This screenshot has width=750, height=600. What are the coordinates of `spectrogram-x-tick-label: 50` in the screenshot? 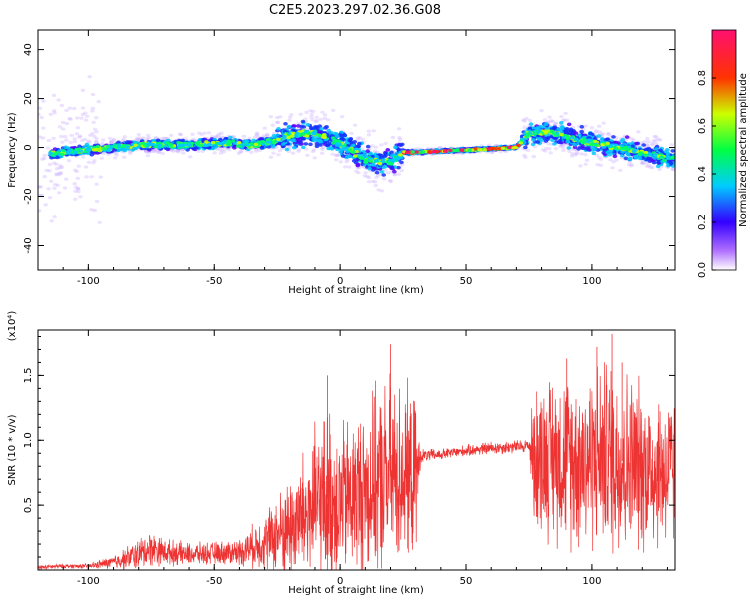 It's located at (466, 281).